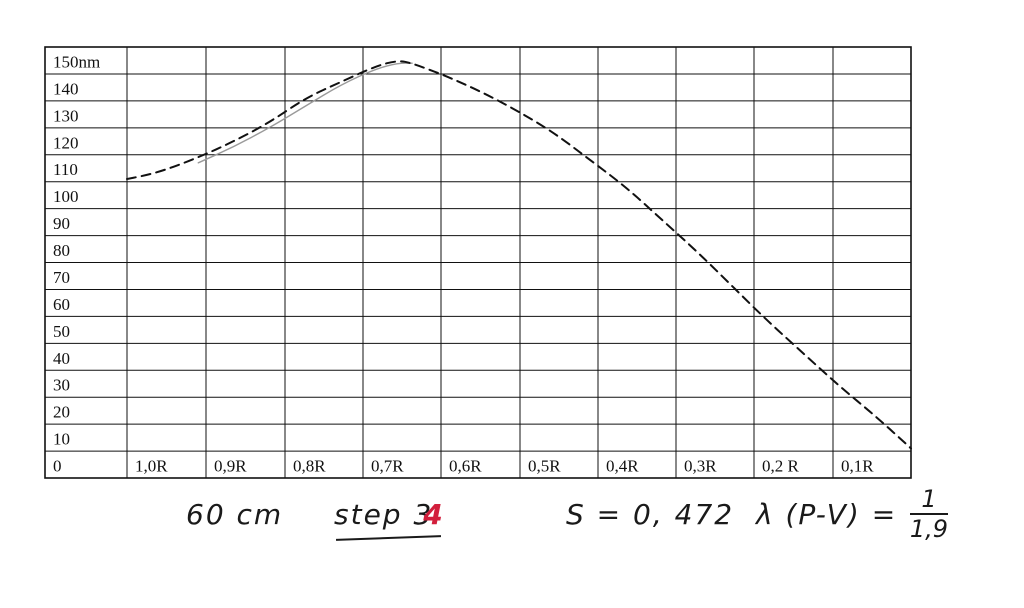  I want to click on fraction-numerator: 1, so click(929, 499).